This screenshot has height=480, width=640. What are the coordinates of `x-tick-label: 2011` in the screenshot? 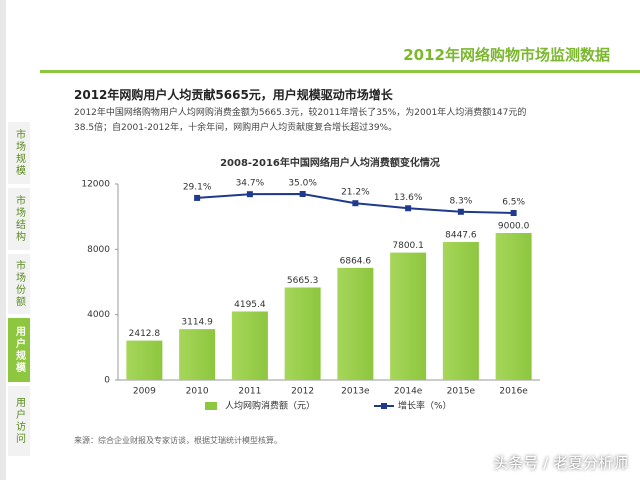 It's located at (249, 392).